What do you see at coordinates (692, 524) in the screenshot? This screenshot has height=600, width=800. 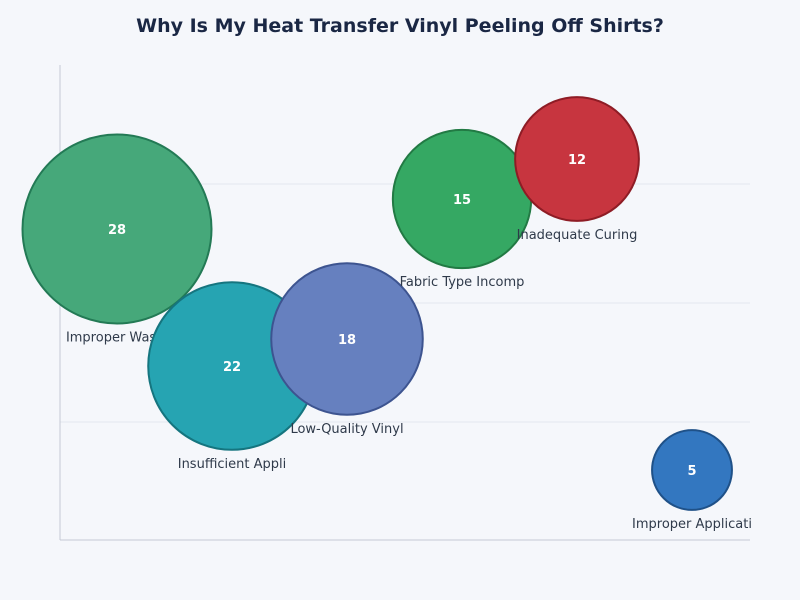 I see `bubble-category-label: Improper Applicati` at bounding box center [692, 524].